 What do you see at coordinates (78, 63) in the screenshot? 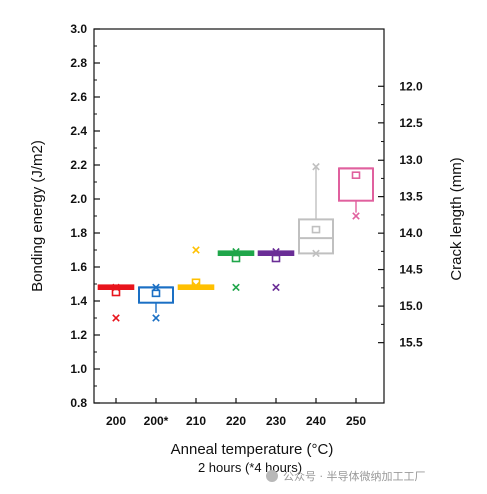
I see `left-tick-label: 2.8` at bounding box center [78, 63].